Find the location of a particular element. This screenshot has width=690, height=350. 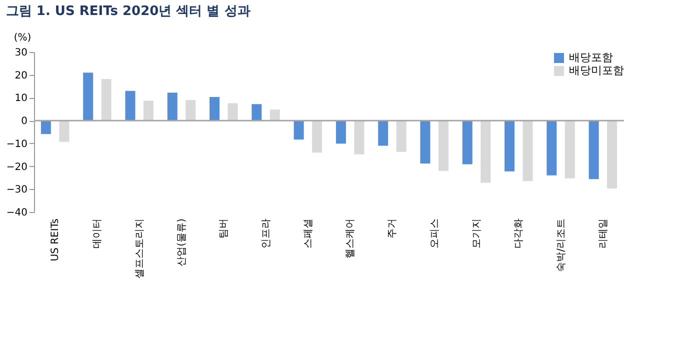

x-tick-label: 주거 is located at coordinates (392, 228).